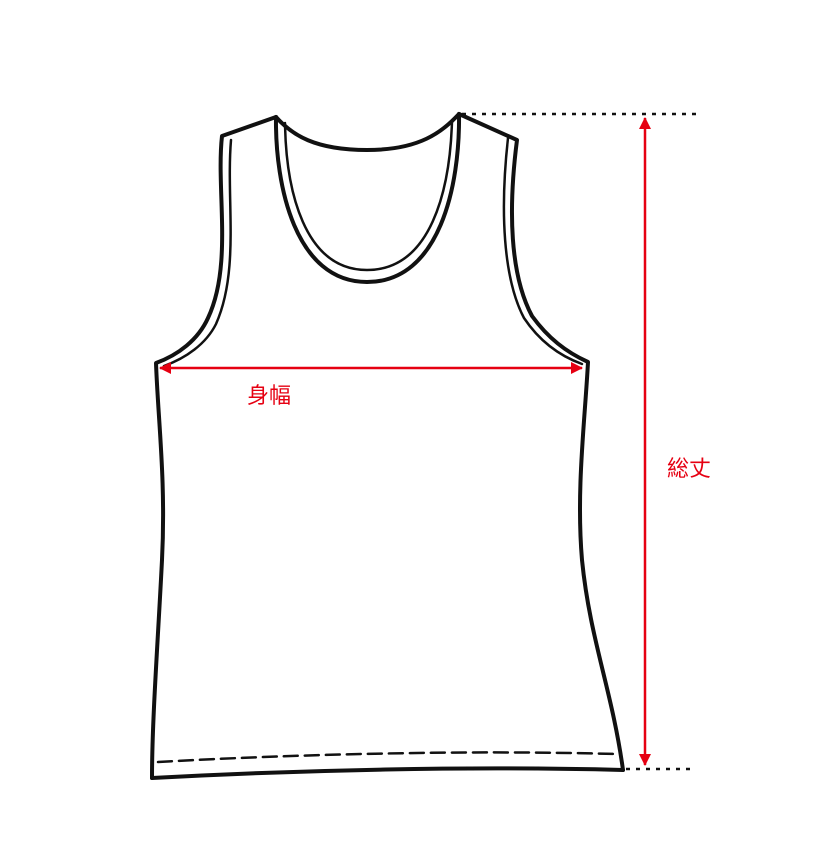  I want to click on body-width-label: 身幅, so click(269, 396).